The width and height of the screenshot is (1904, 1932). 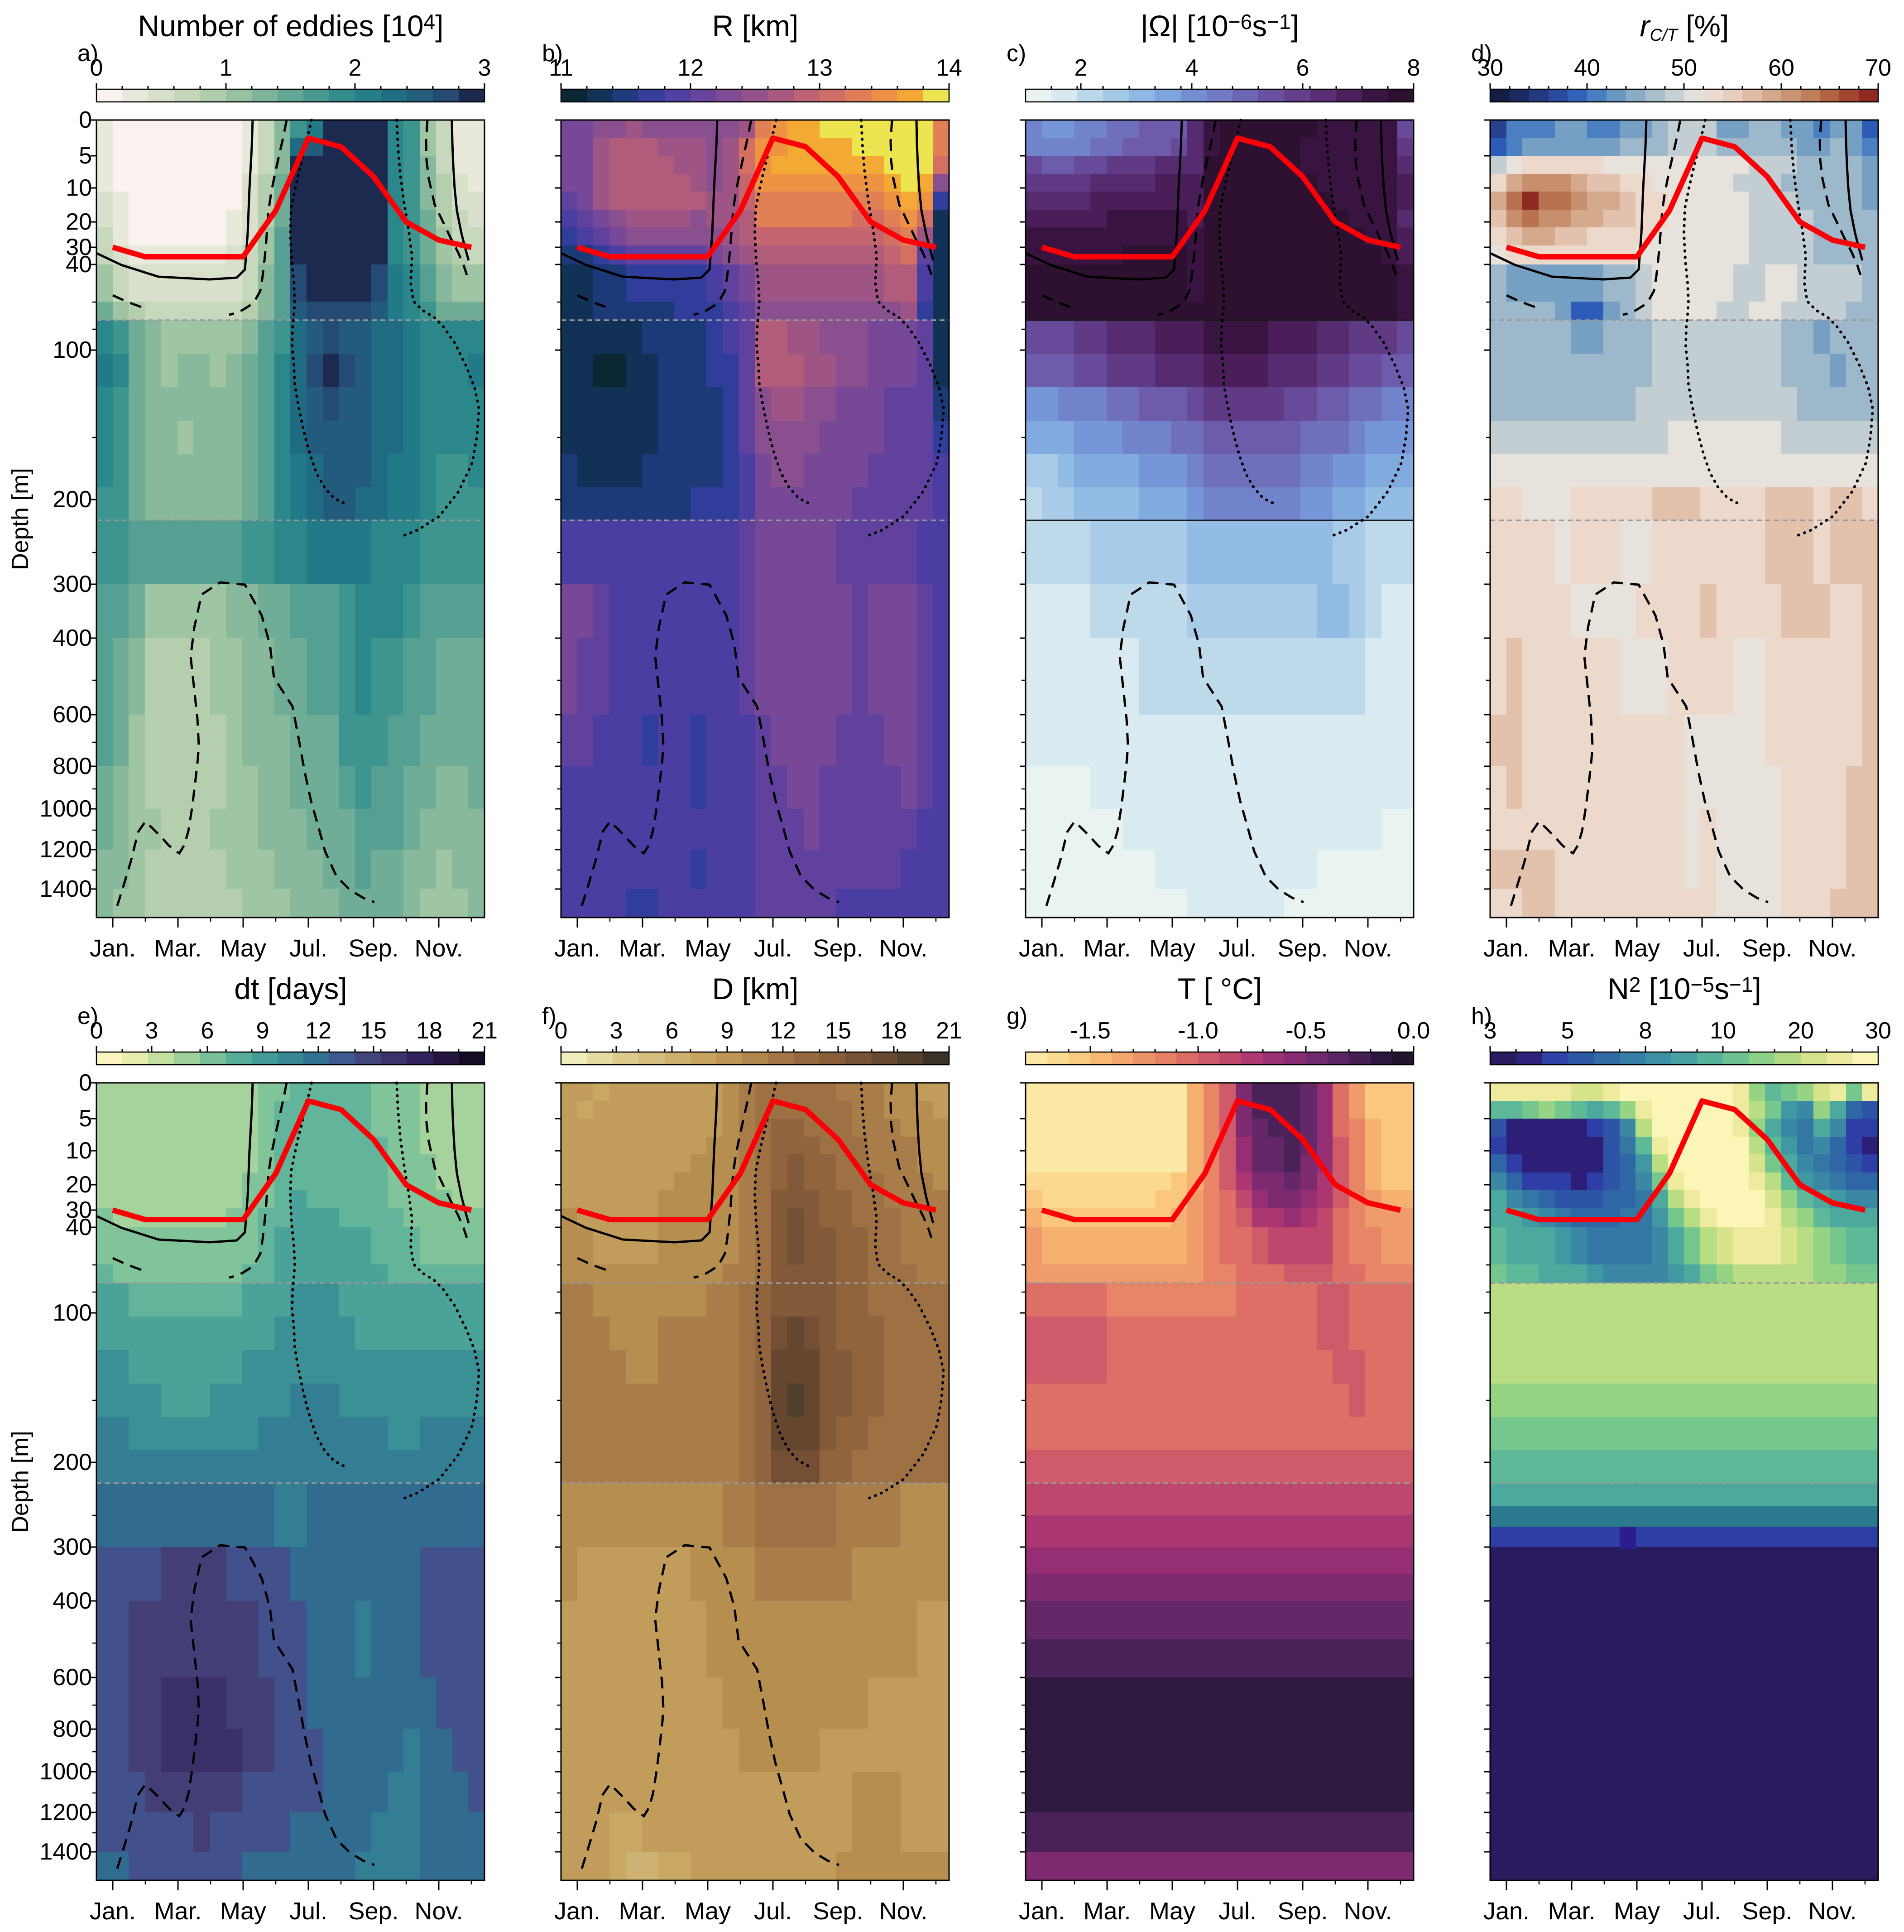 I want to click on svg-text: Number of eddies [104], so click(x=291, y=26).